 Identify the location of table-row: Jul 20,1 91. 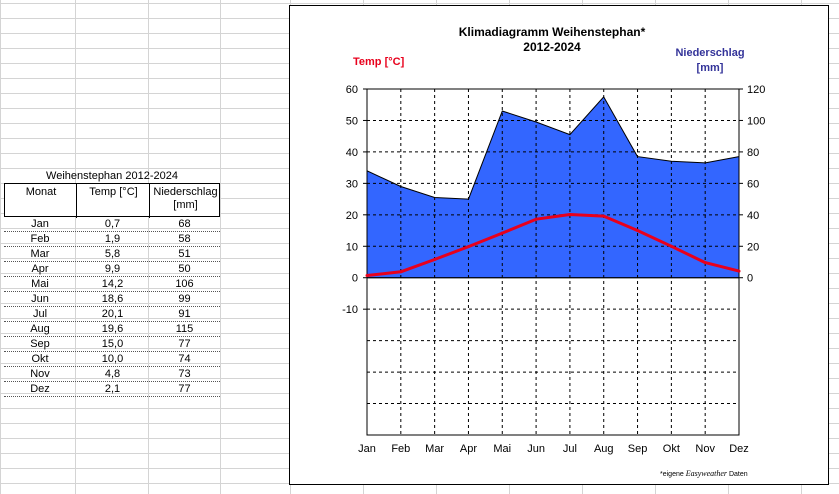
(112, 314).